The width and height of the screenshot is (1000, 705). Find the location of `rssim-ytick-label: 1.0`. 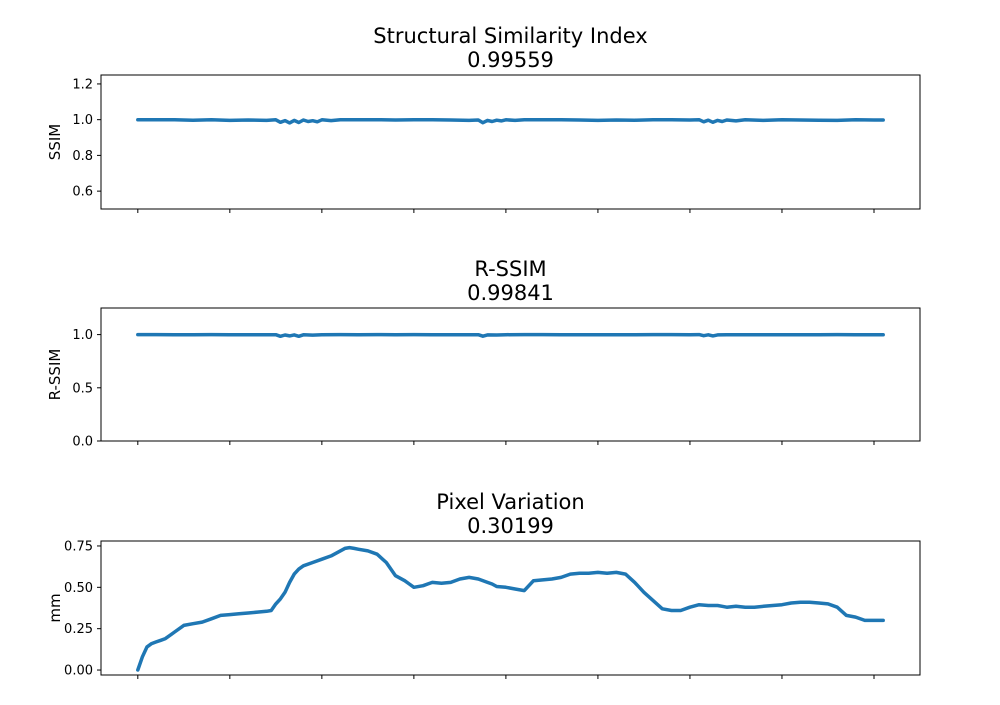

rssim-ytick-label: 1.0 is located at coordinates (82, 335).